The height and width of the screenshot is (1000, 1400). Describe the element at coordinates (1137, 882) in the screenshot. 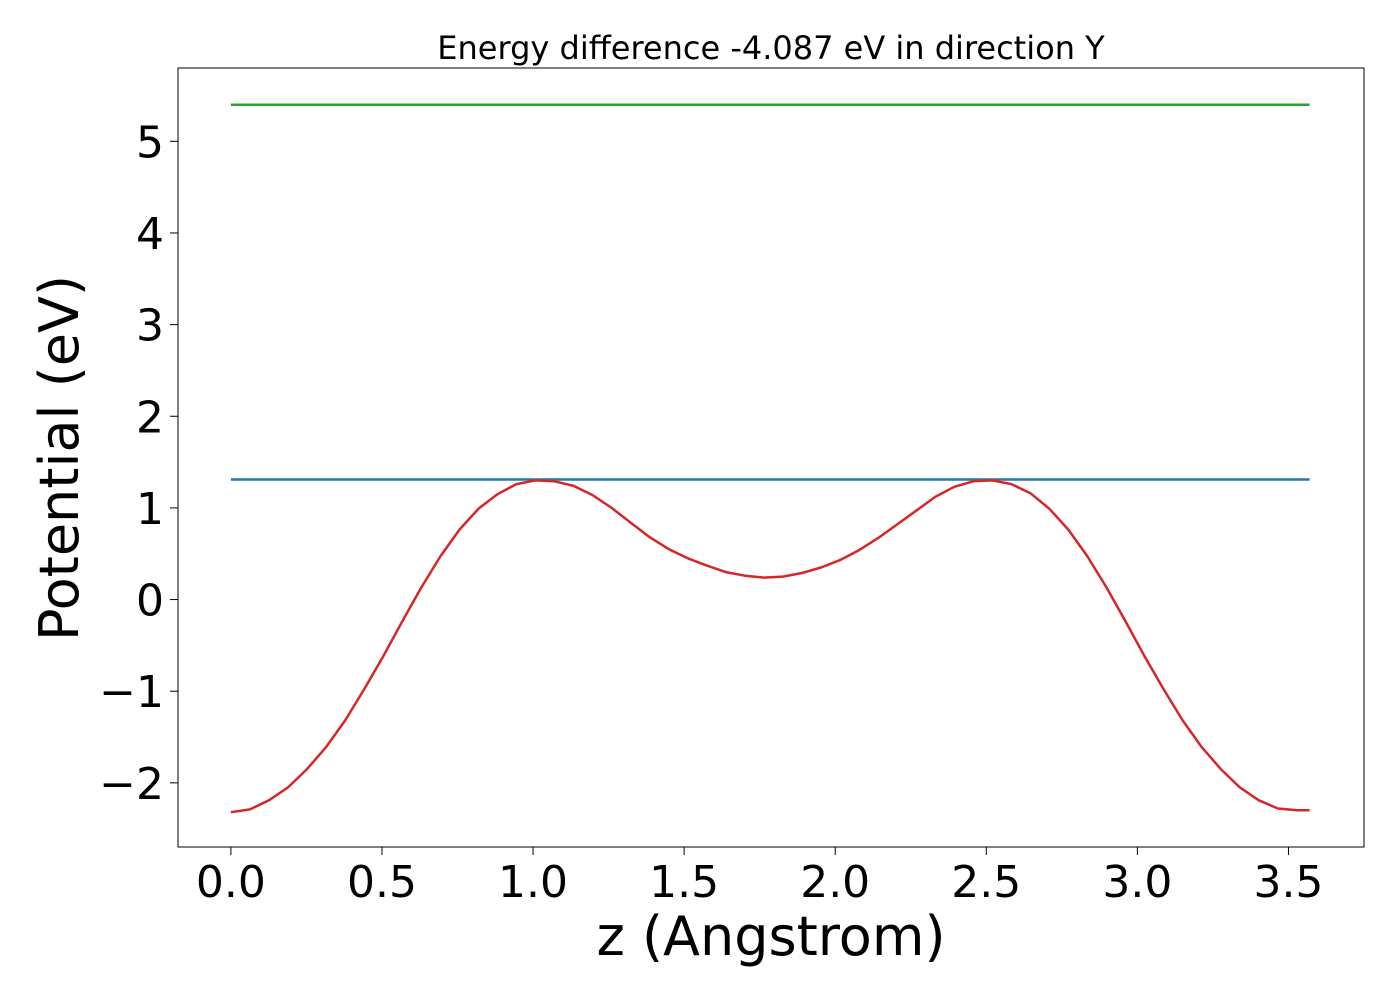

I see `x-tick-label: 3.0` at that location.